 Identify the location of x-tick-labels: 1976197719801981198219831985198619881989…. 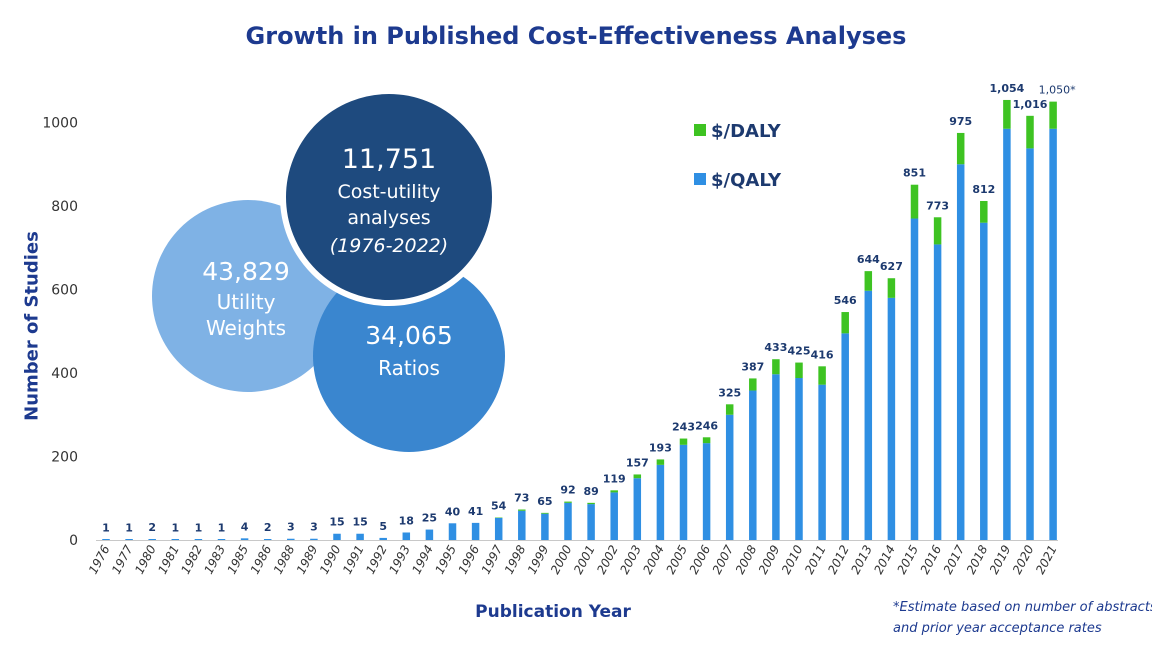
(573, 560).